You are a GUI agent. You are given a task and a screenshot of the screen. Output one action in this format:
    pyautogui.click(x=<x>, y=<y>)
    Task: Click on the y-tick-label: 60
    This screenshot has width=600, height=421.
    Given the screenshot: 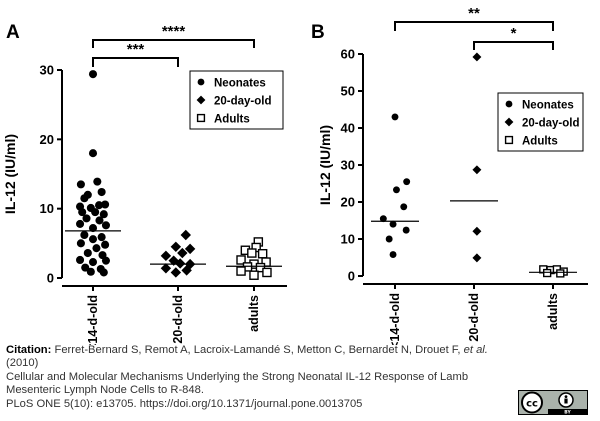 What is the action you would take?
    pyautogui.click(x=348, y=54)
    